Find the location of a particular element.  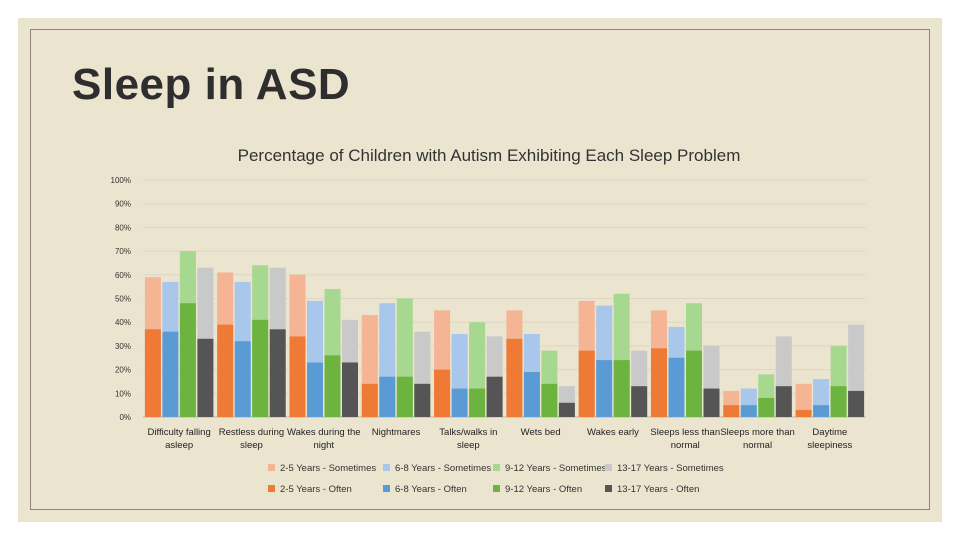

x-tick-label: Nightmares is located at coordinates (396, 432).